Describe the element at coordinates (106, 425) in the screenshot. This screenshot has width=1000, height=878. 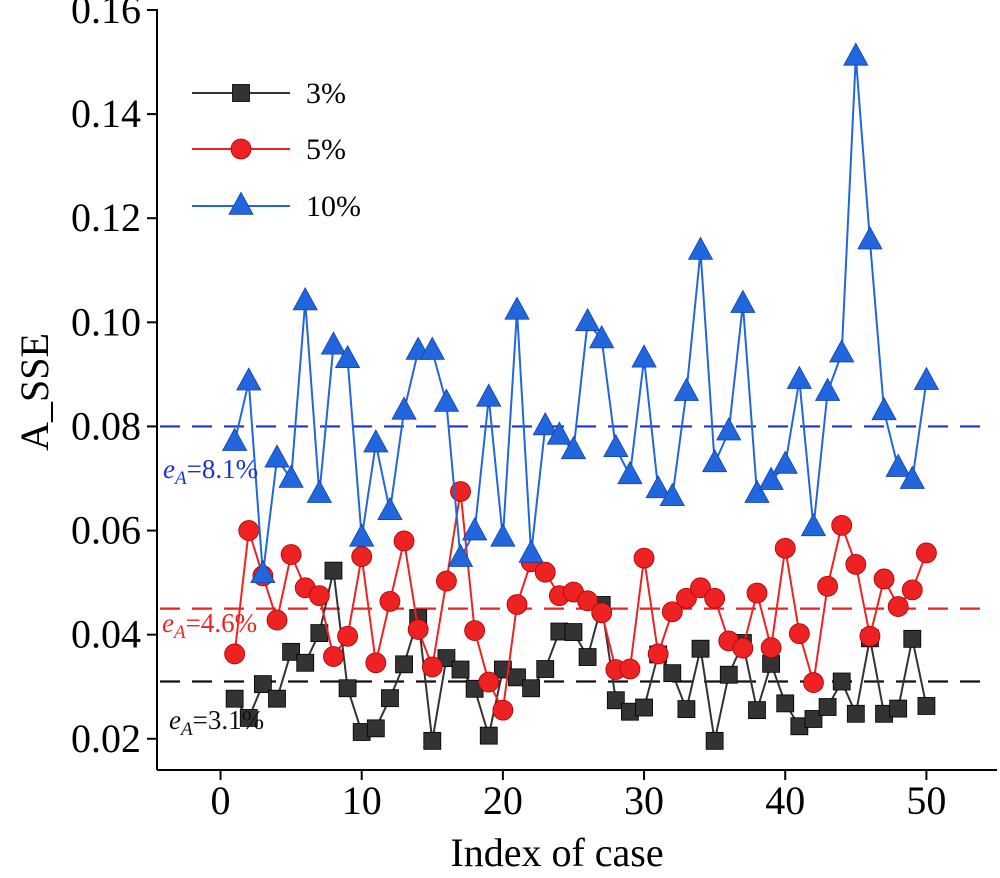
I see `y-tick-label: 0.08` at that location.